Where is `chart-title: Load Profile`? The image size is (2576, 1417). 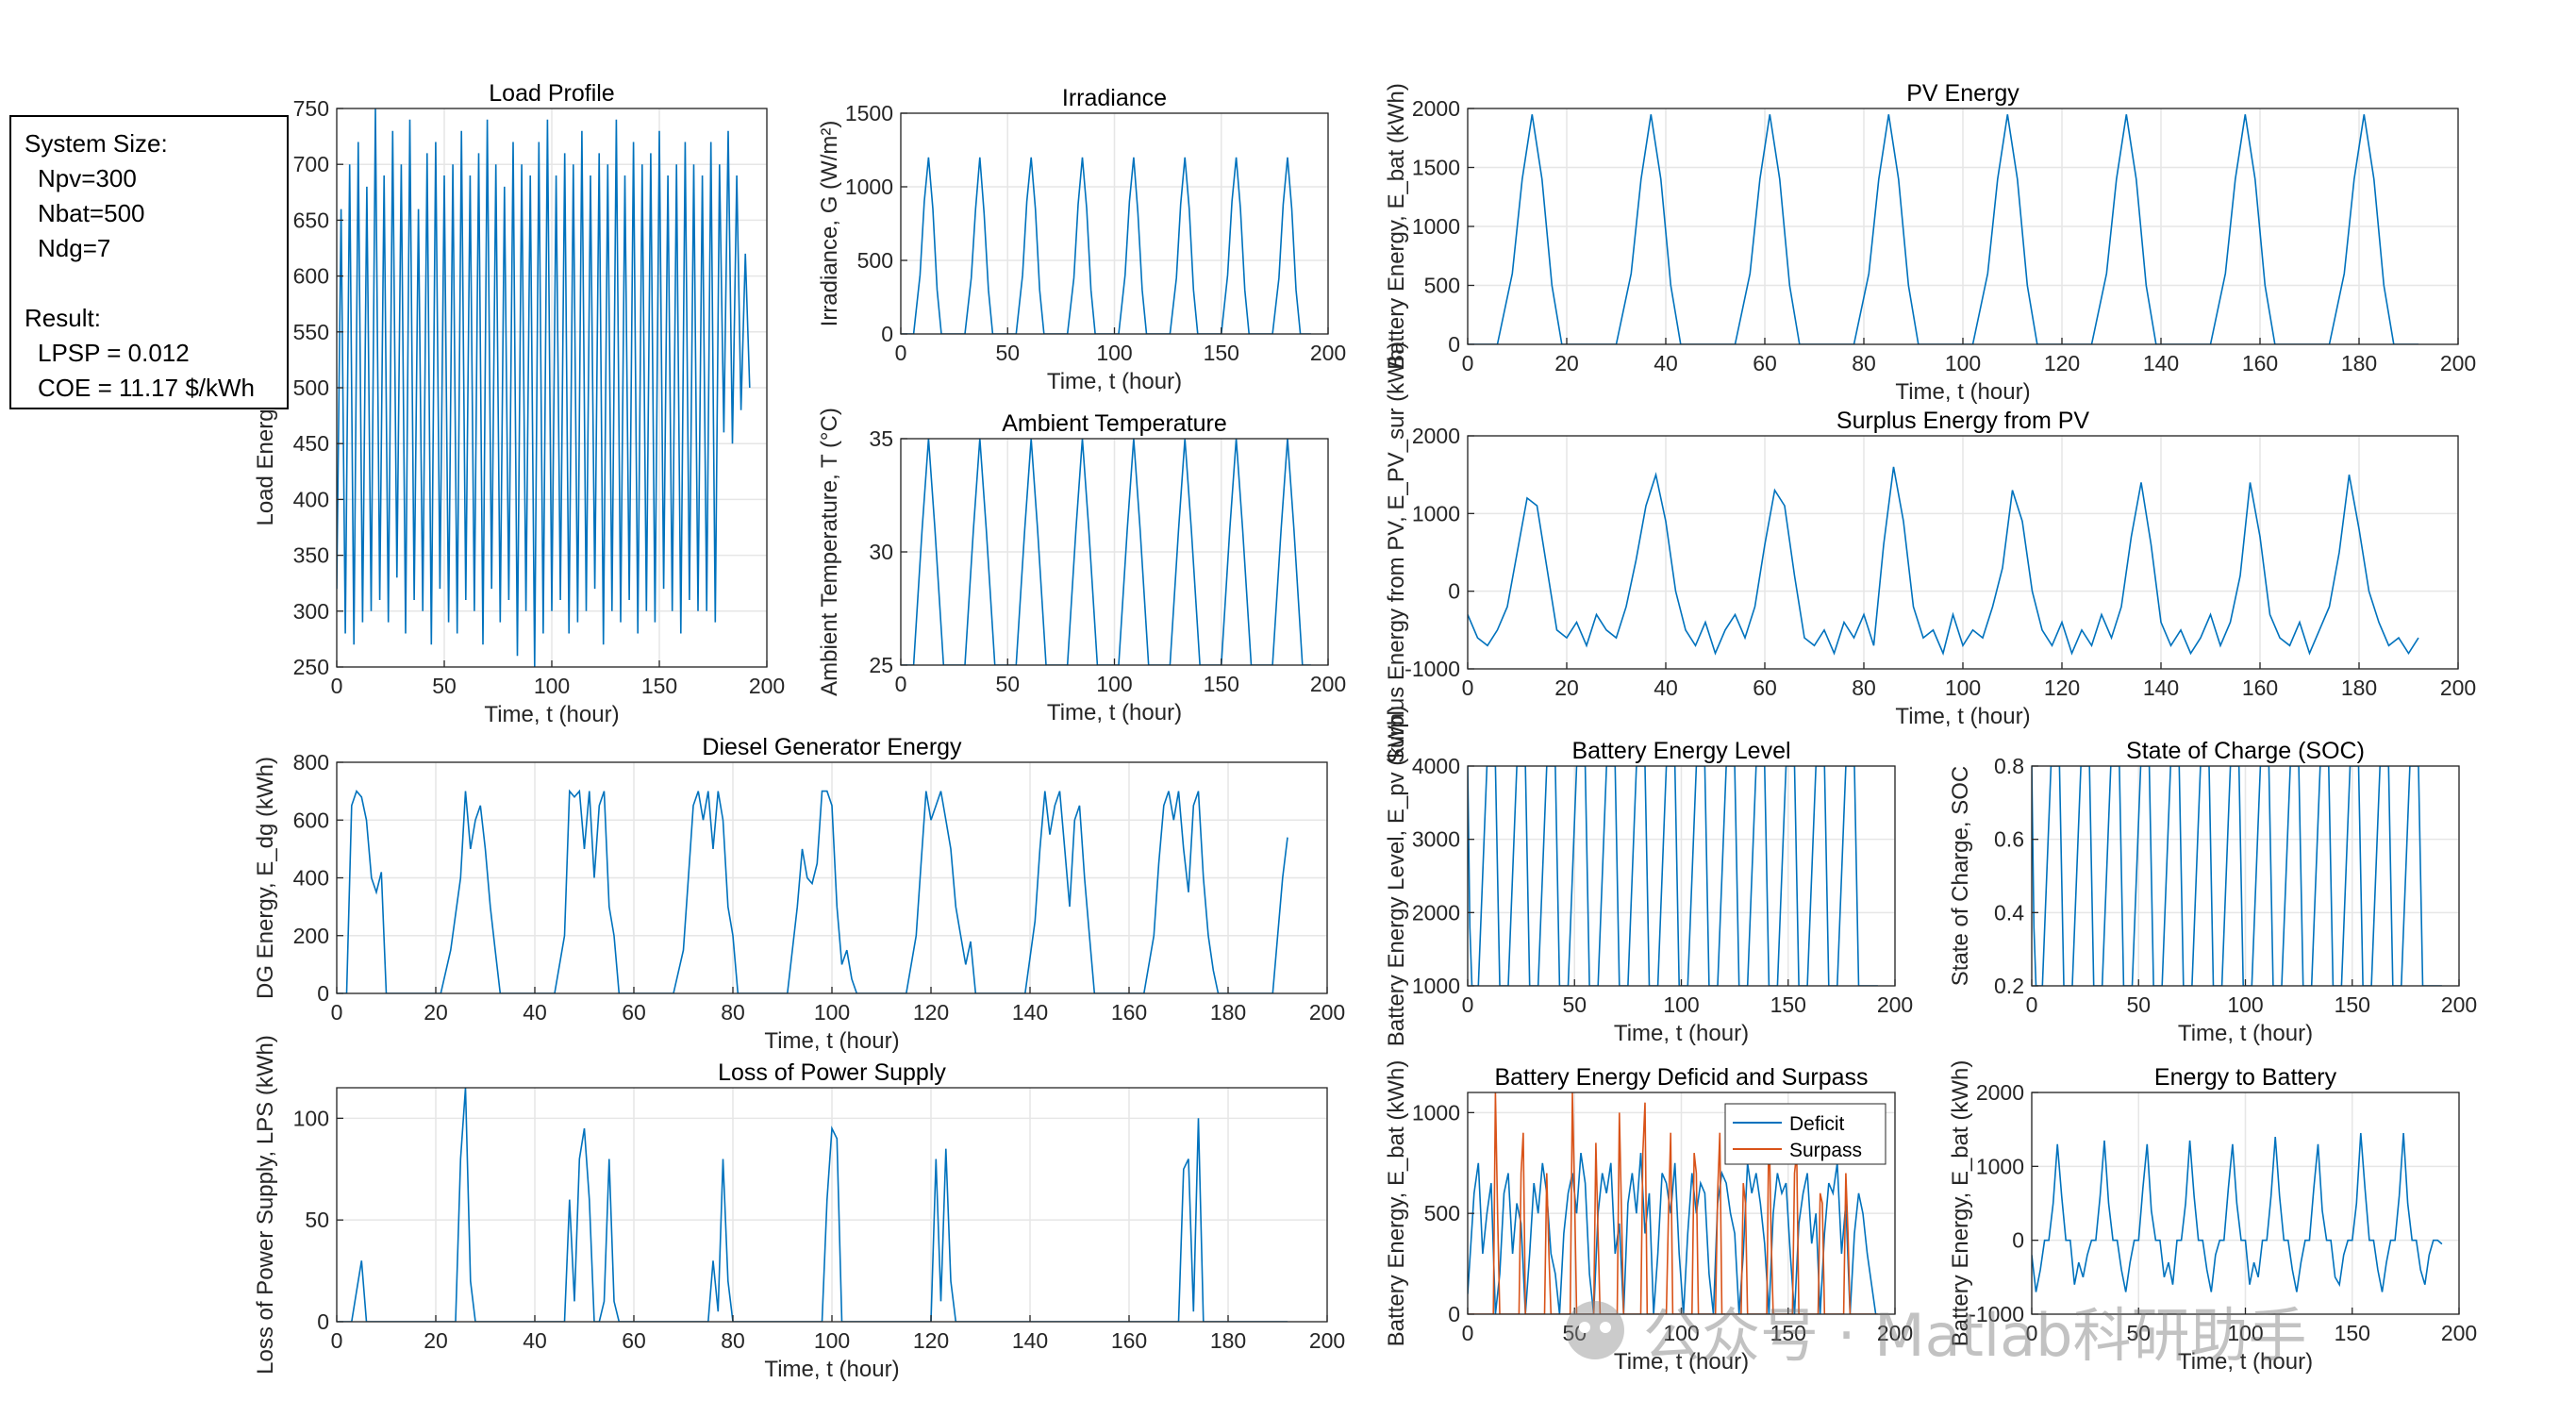 chart-title: Load Profile is located at coordinates (551, 93).